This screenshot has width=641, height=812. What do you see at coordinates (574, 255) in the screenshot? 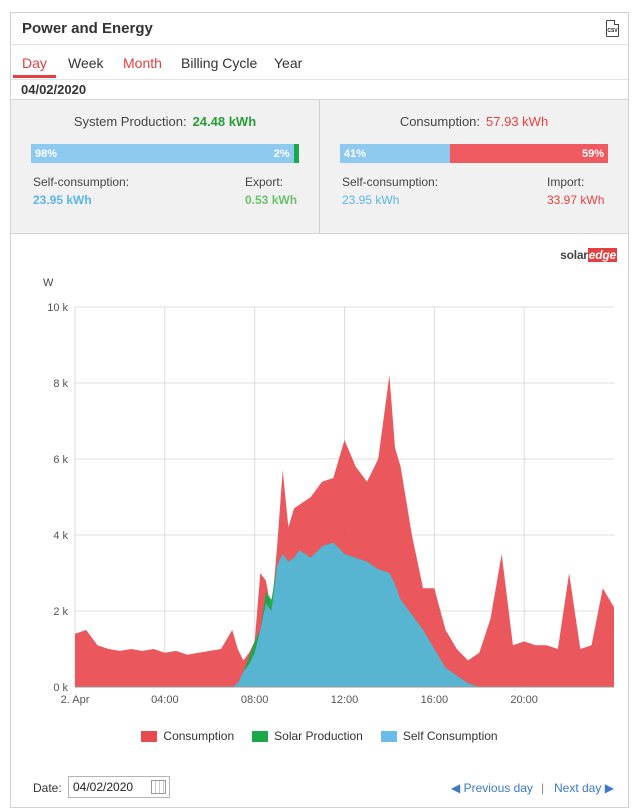
I see `logo-solar: solar` at bounding box center [574, 255].